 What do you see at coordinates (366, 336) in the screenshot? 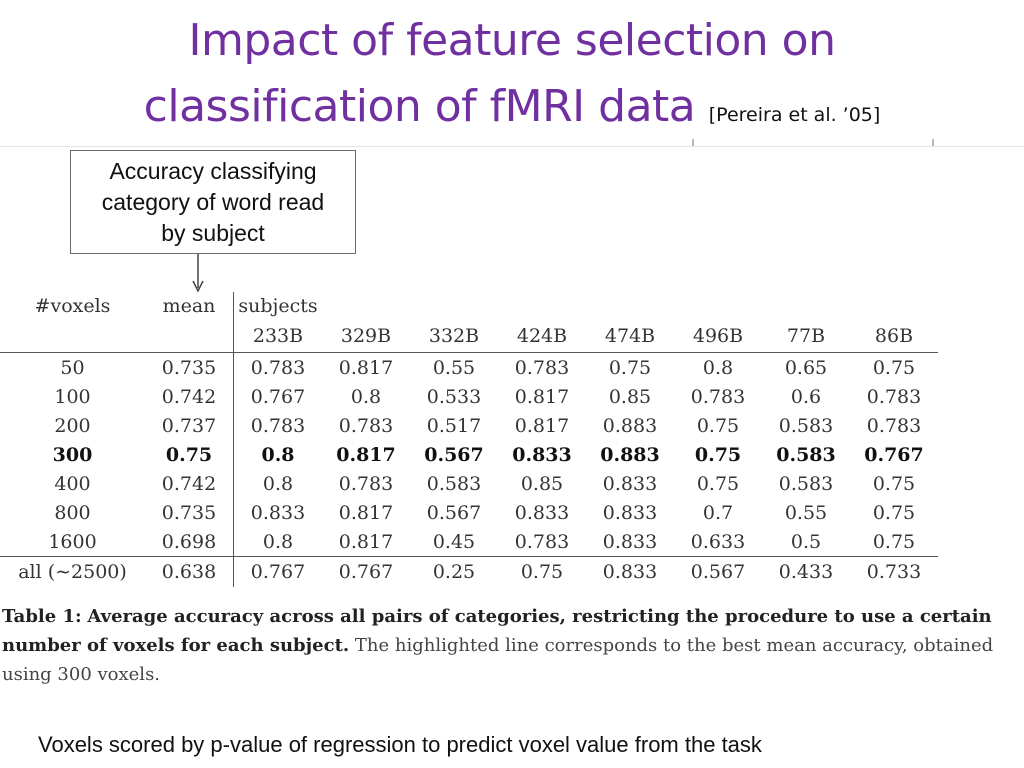
I see `subject-header: 329B` at bounding box center [366, 336].